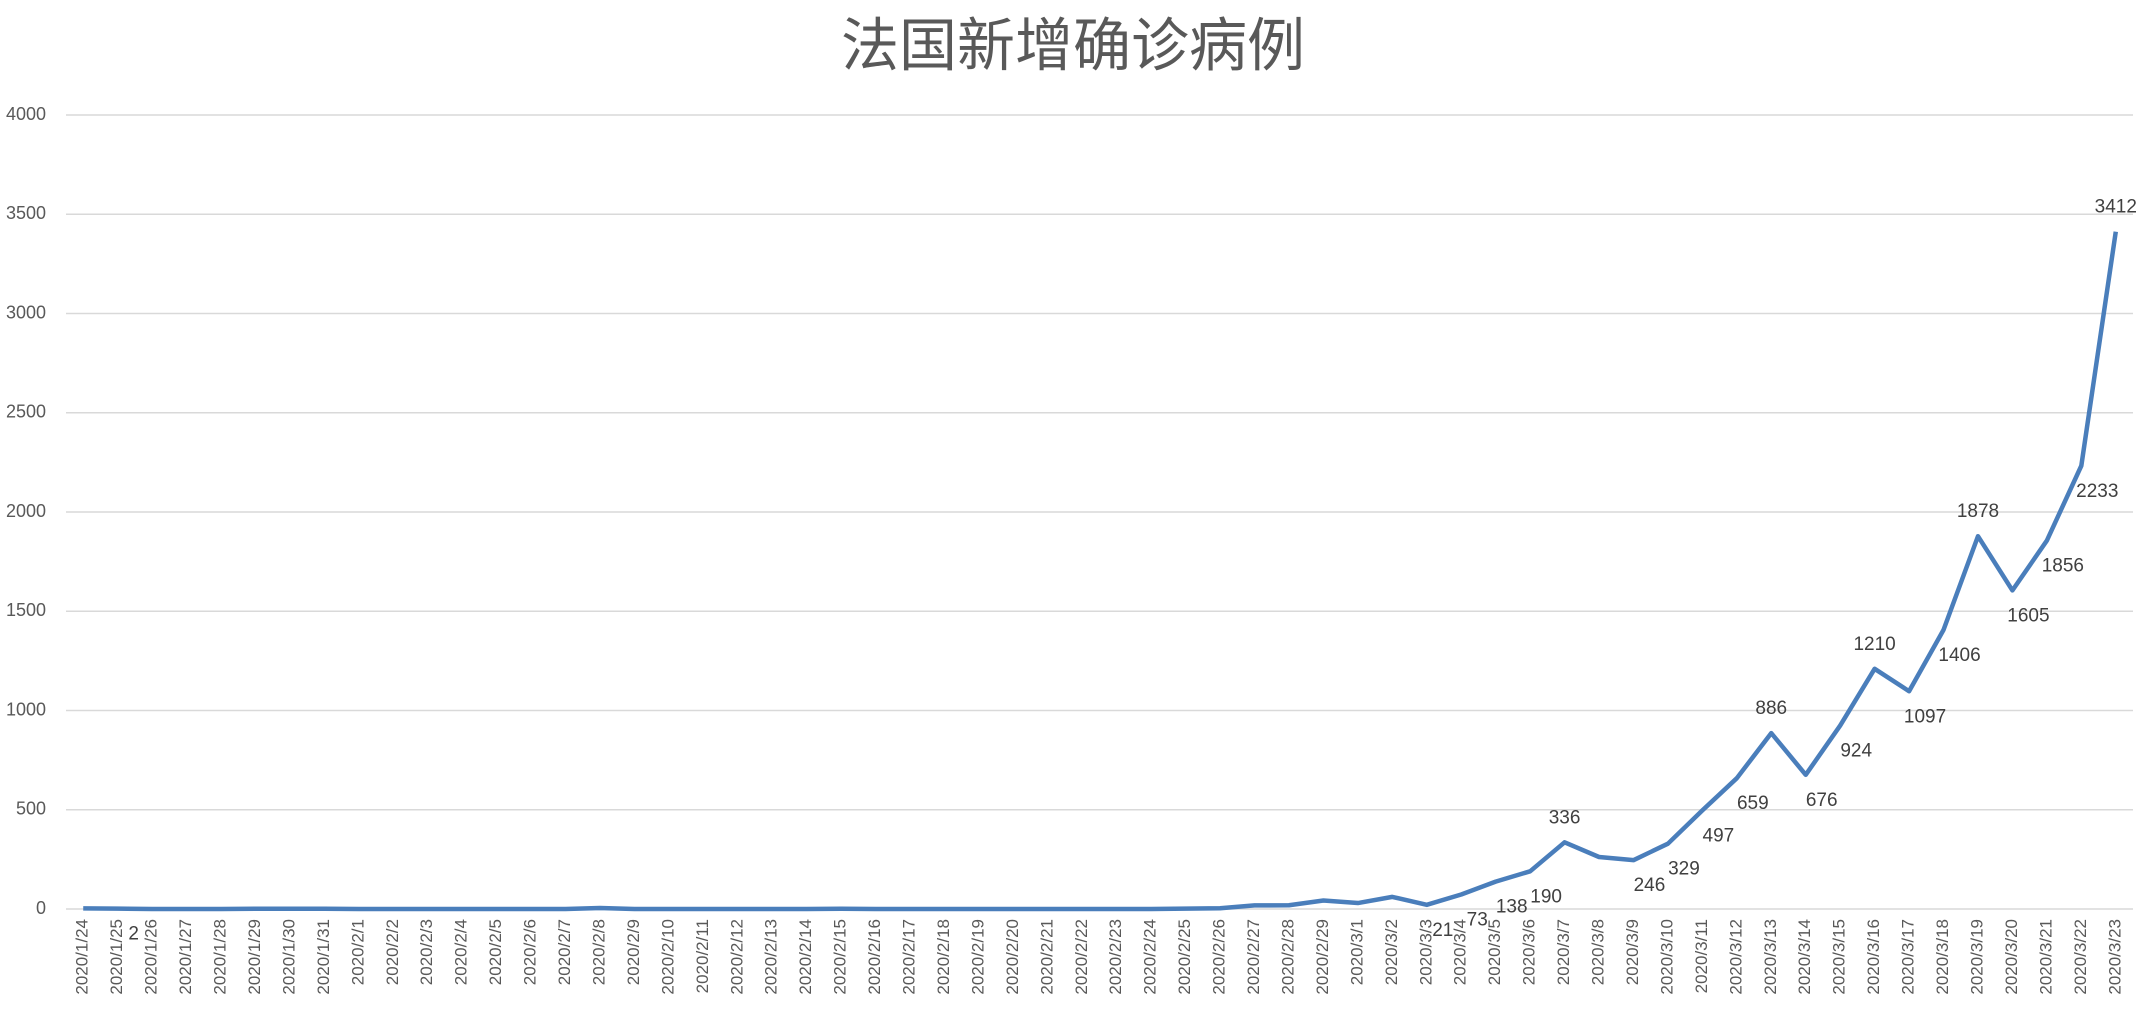 The height and width of the screenshot is (1014, 2146). I want to click on x-tick-label: 2020/2/13, so click(771, 957).